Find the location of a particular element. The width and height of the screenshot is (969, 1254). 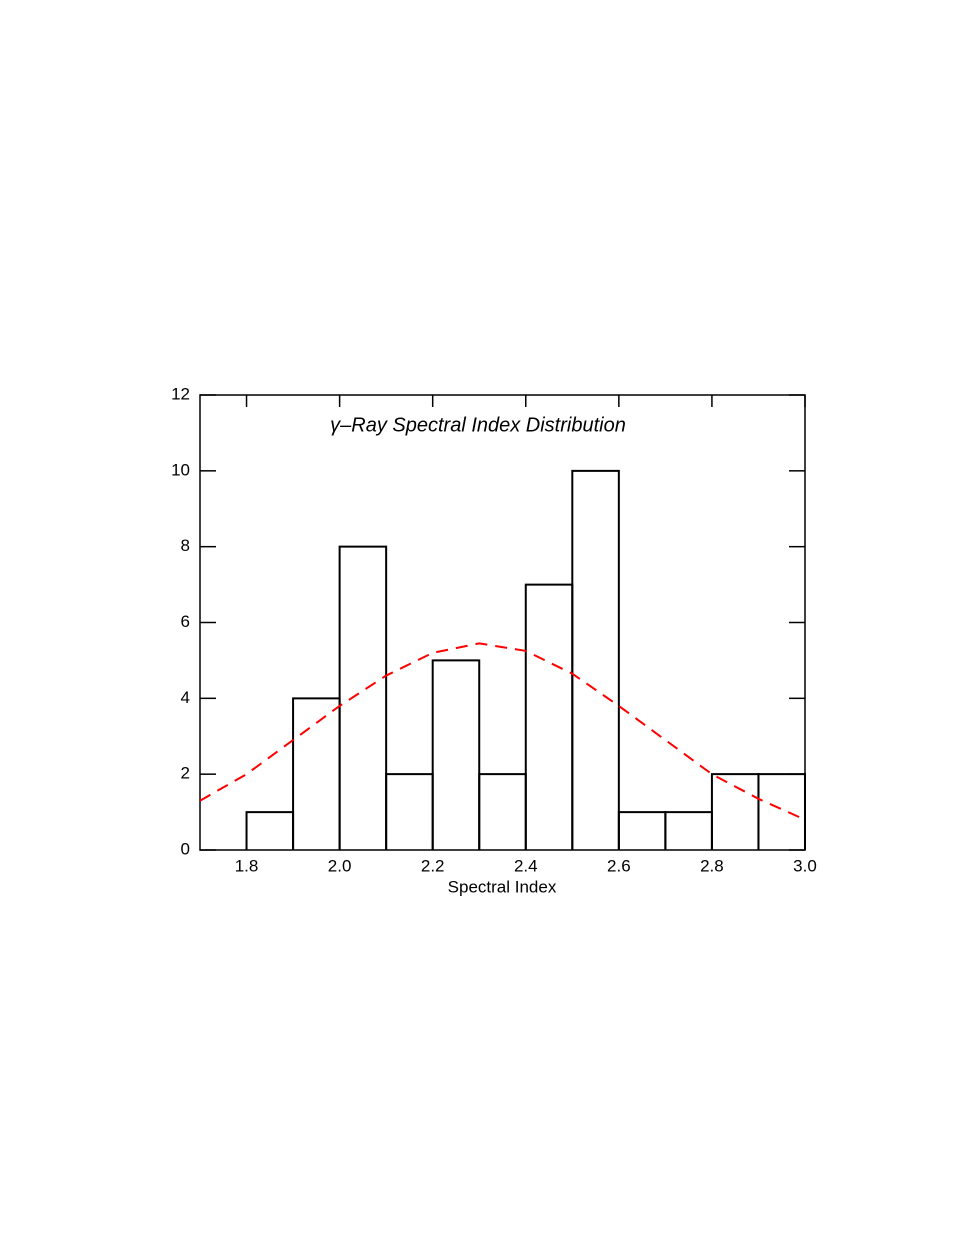

y-tick-label: 8 is located at coordinates (185, 545).